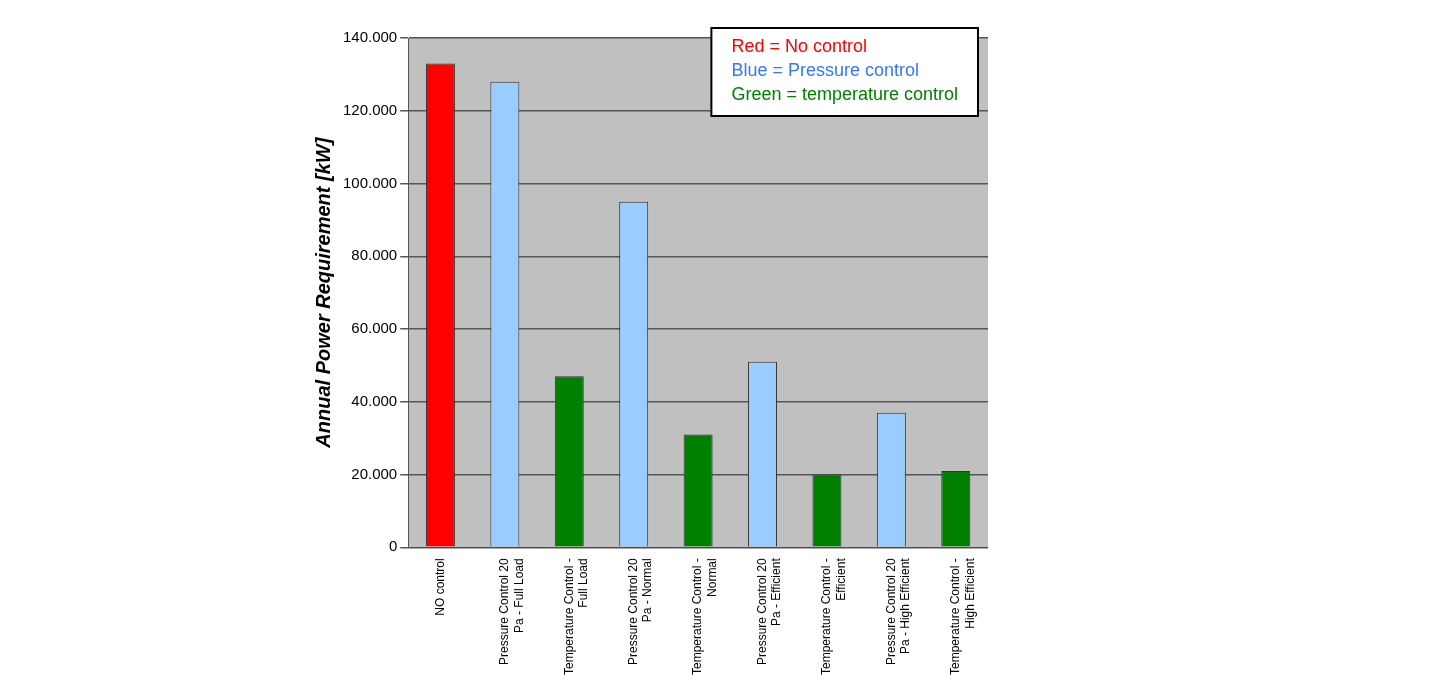  I want to click on y-tick-label: 100.000, so click(370, 182).